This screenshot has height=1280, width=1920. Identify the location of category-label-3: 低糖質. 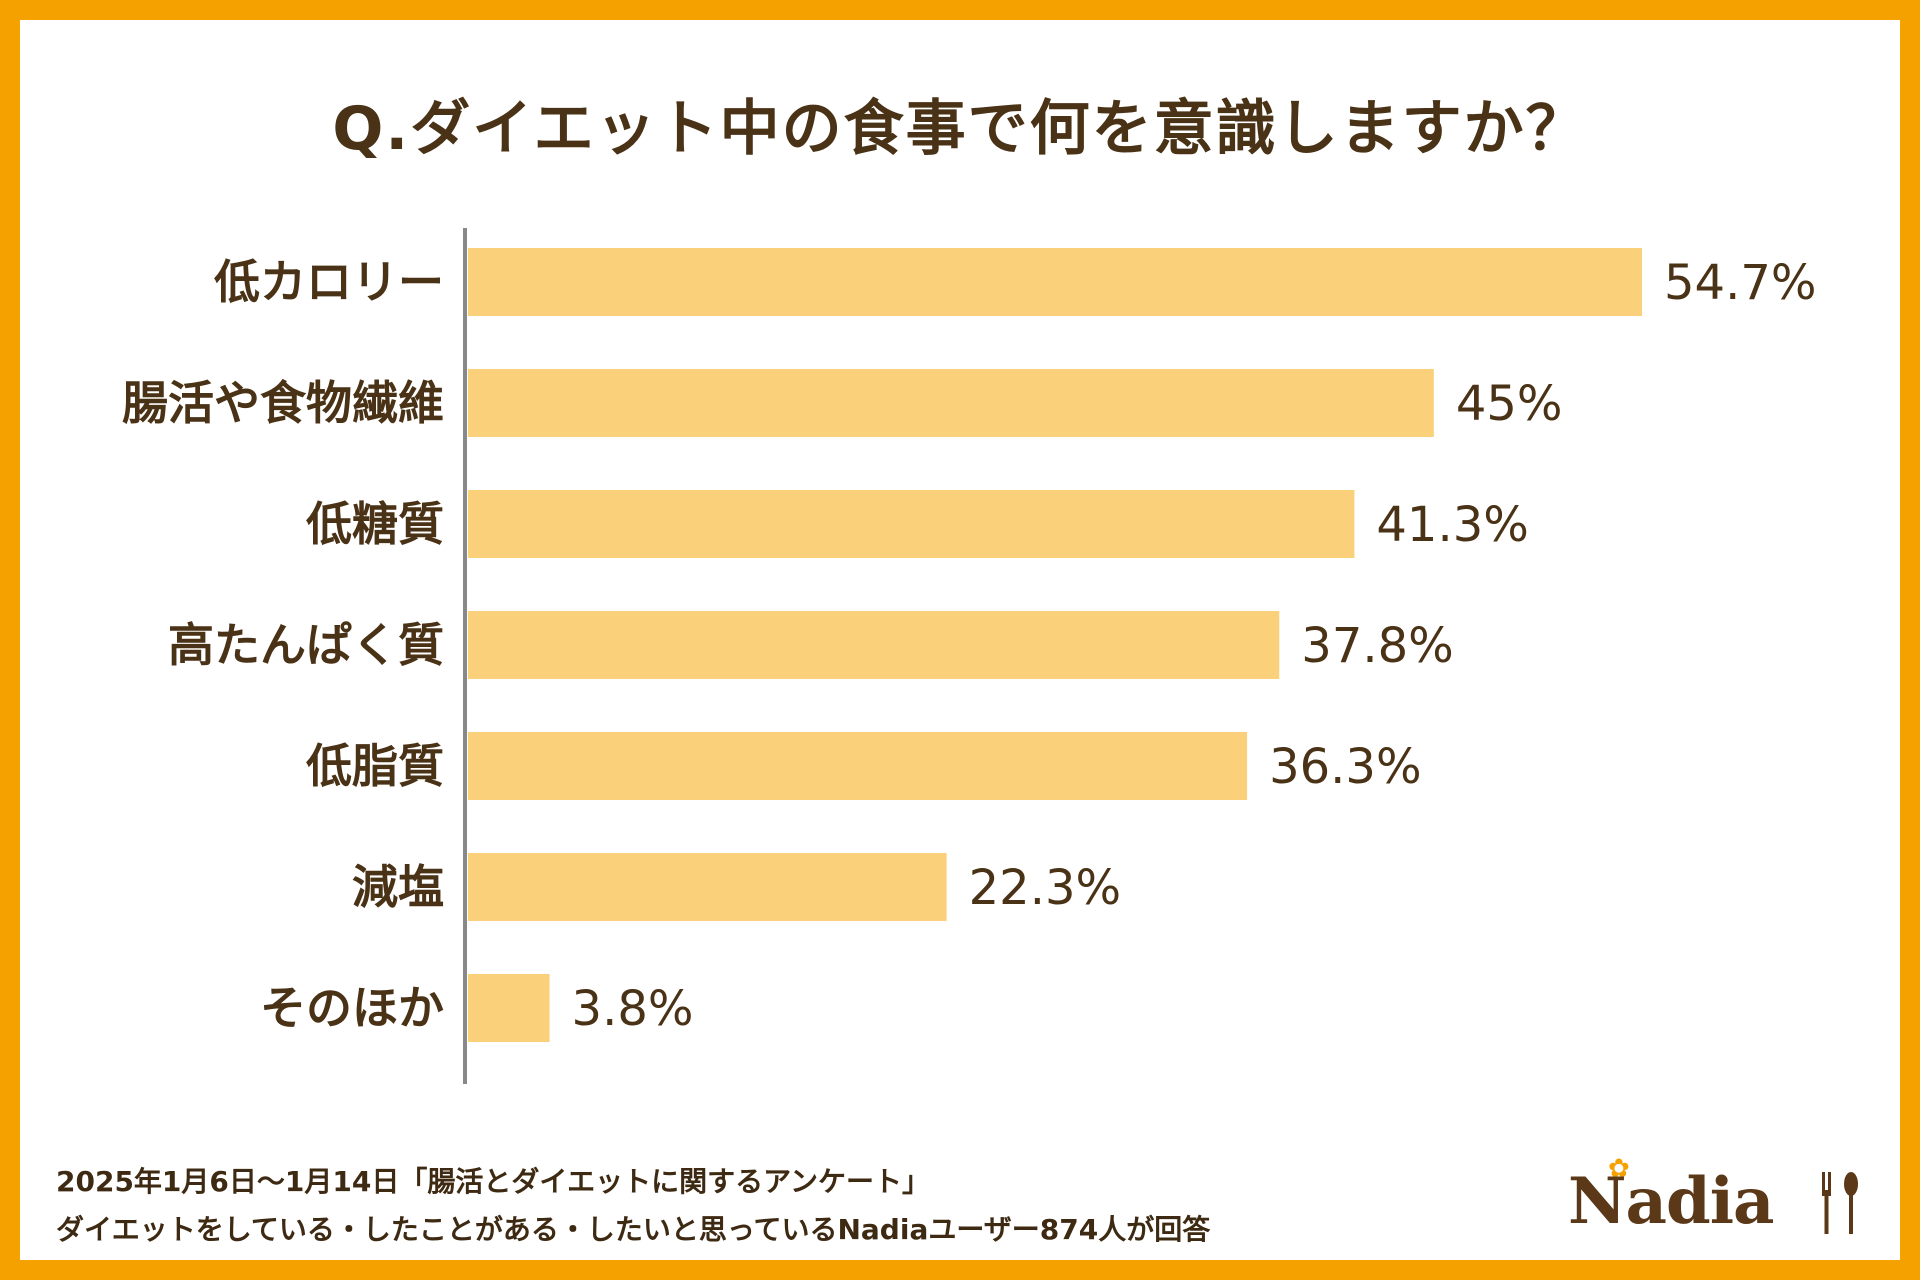
(375, 524).